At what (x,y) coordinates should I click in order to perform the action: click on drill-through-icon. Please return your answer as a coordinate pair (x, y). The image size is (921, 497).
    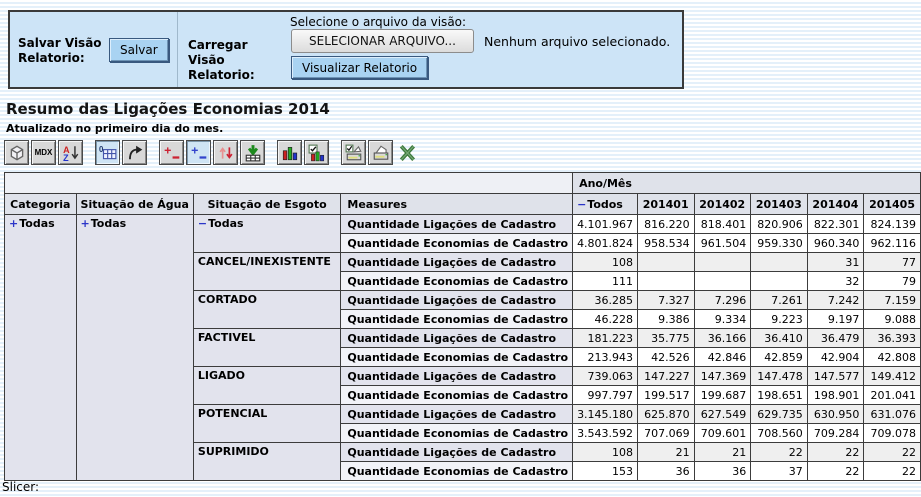
    Looking at the image, I should click on (253, 153).